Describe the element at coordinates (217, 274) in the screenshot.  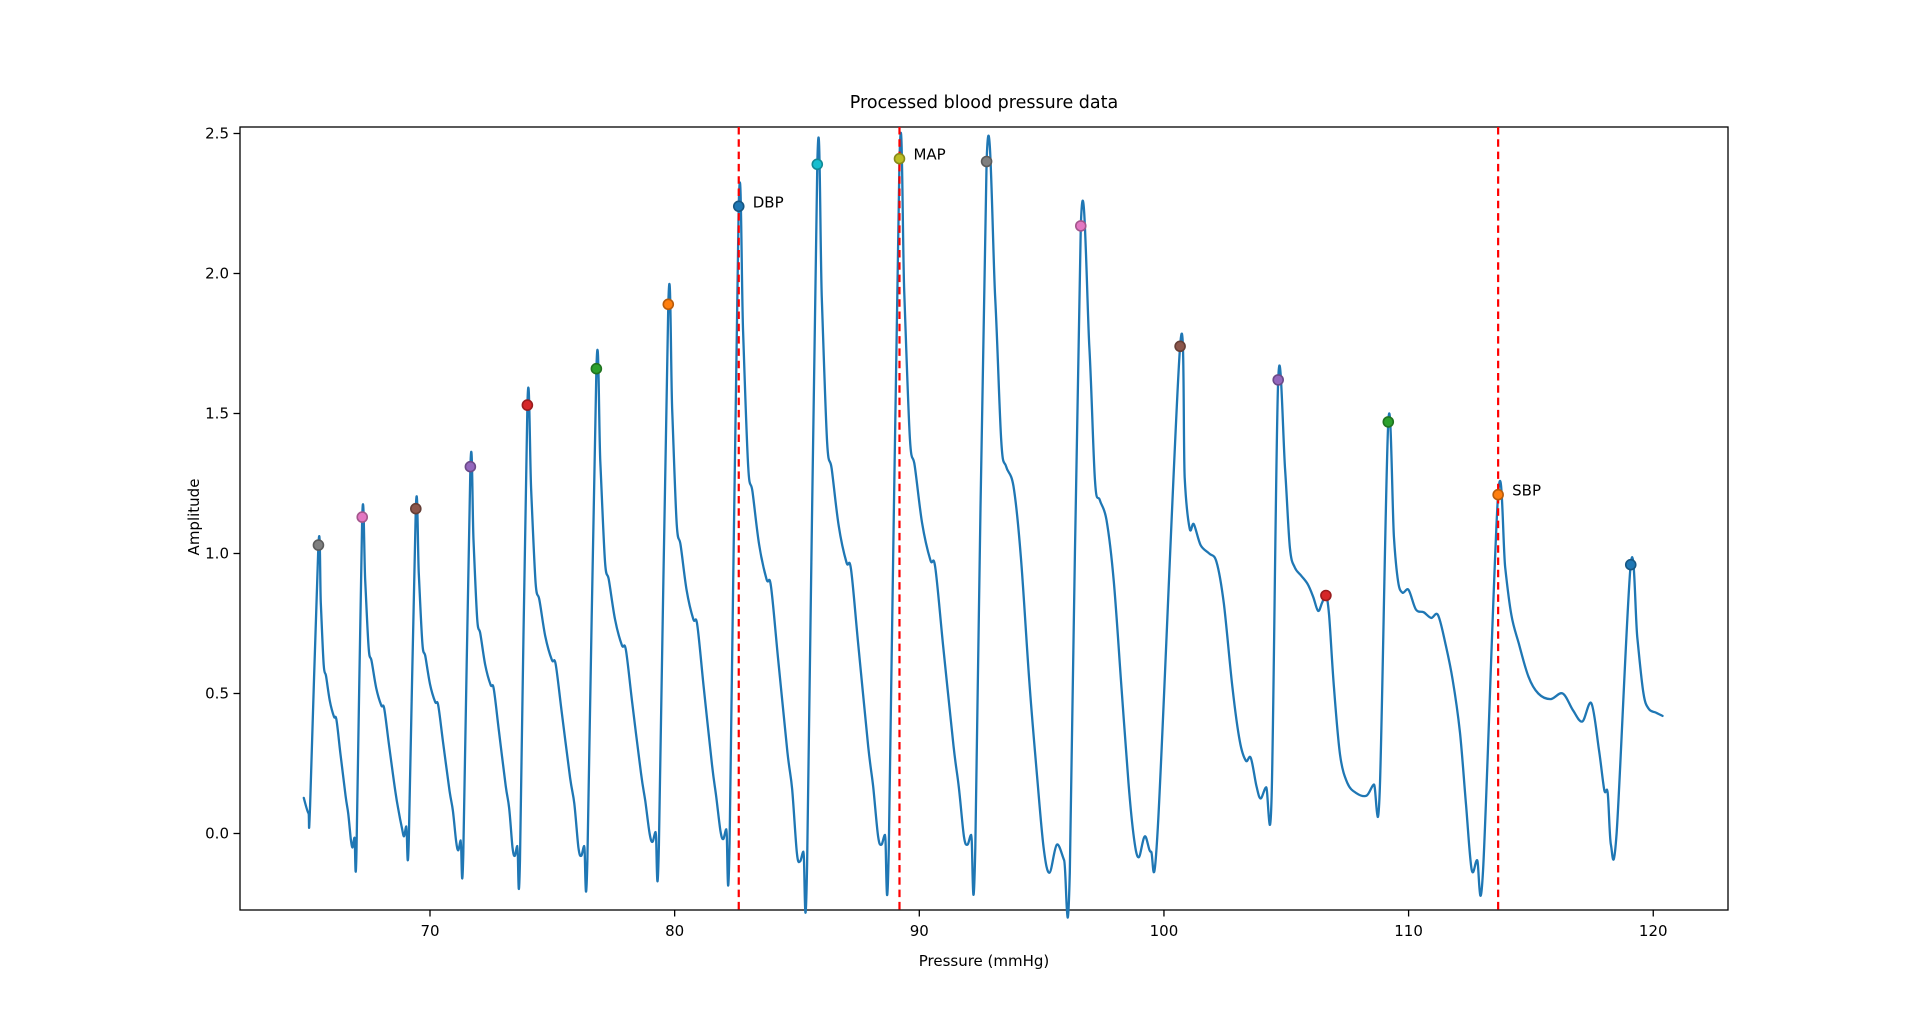
I see `y-tick-label: 2.0` at that location.